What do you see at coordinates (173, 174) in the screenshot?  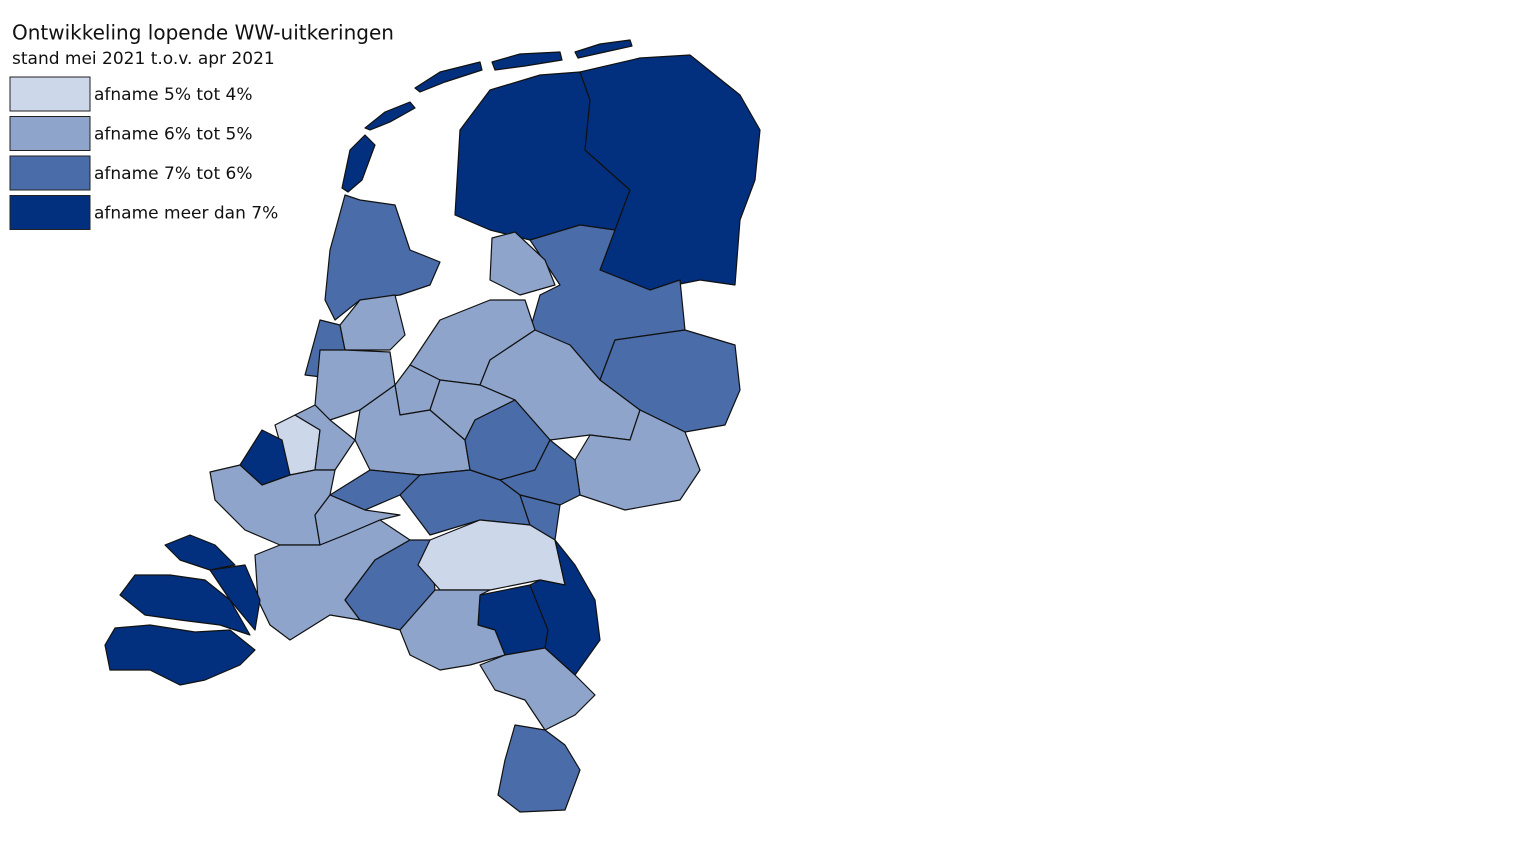 I see `legend-label: afname 7% tot 6%` at bounding box center [173, 174].